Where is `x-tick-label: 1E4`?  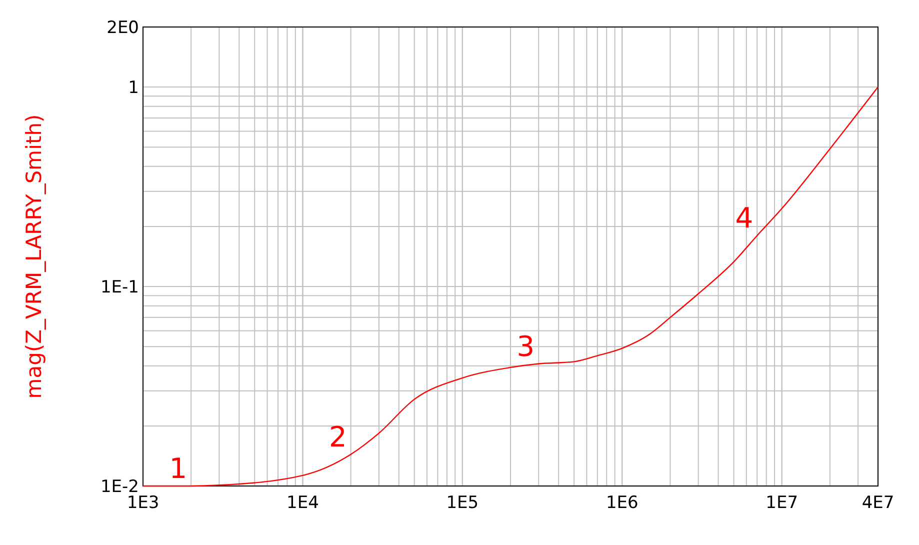 x-tick-label: 1E4 is located at coordinates (302, 503).